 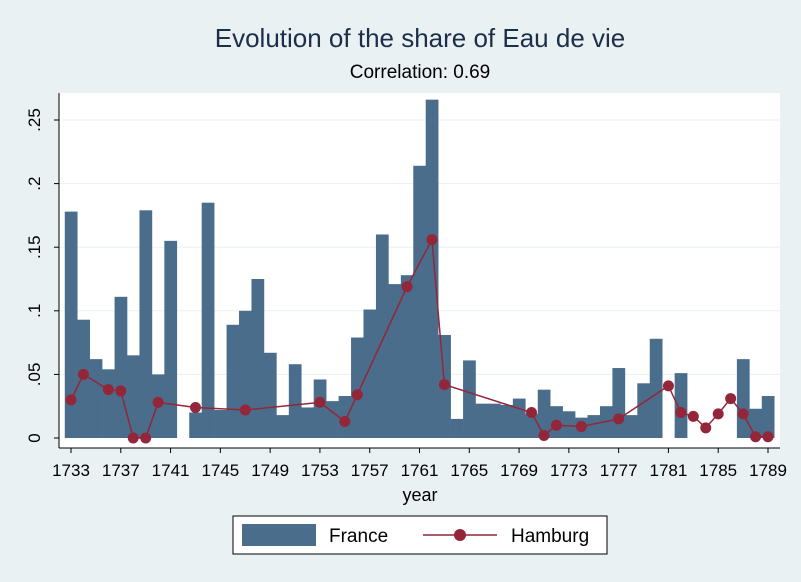 What do you see at coordinates (519, 470) in the screenshot?
I see `x-tick-label: 1769` at bounding box center [519, 470].